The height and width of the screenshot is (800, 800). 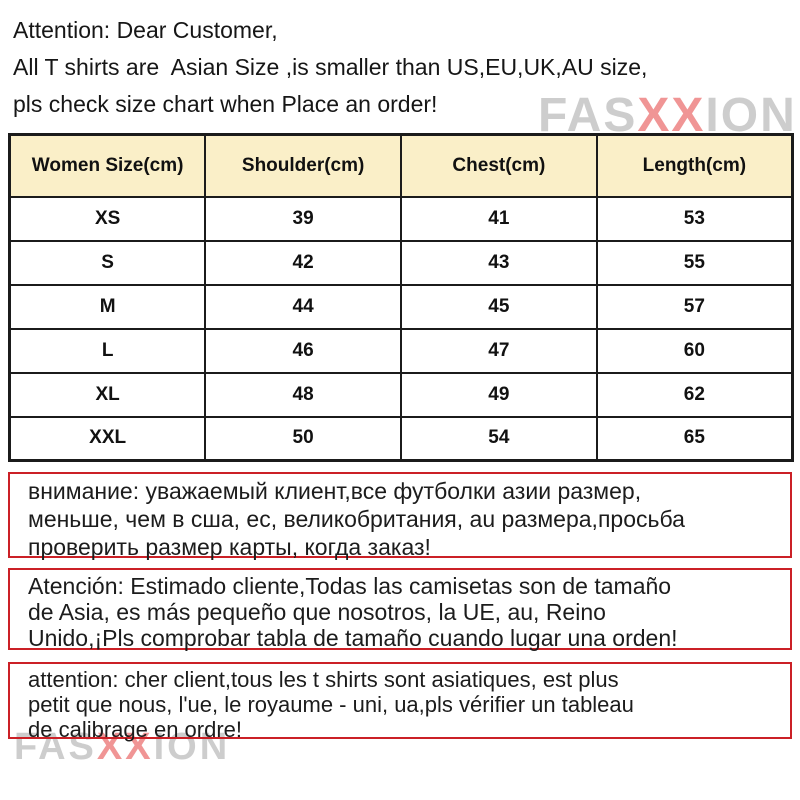 I want to click on table-row-xs: XS 39 41 53, so click(x=401, y=218).